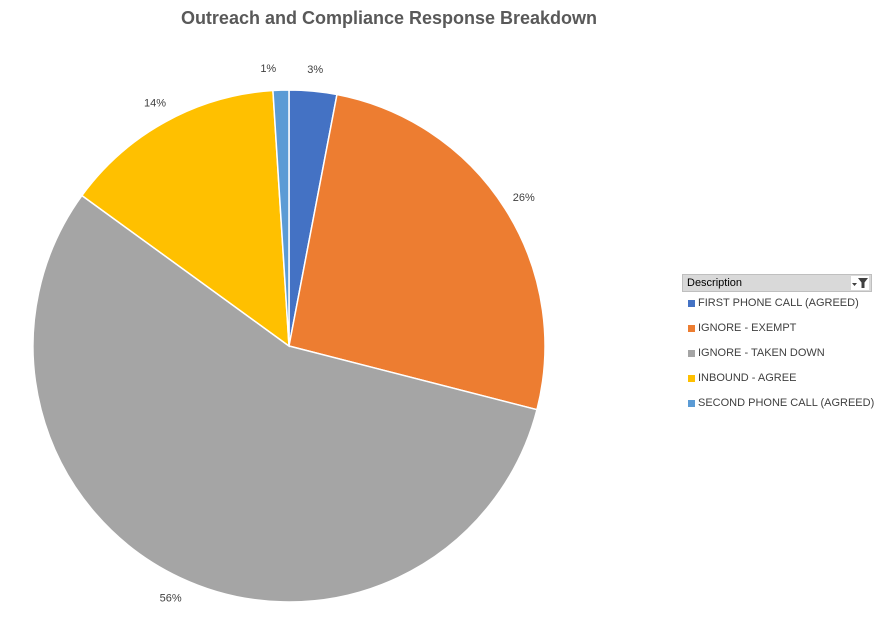  What do you see at coordinates (171, 599) in the screenshot?
I see `data-label: 56%` at bounding box center [171, 599].